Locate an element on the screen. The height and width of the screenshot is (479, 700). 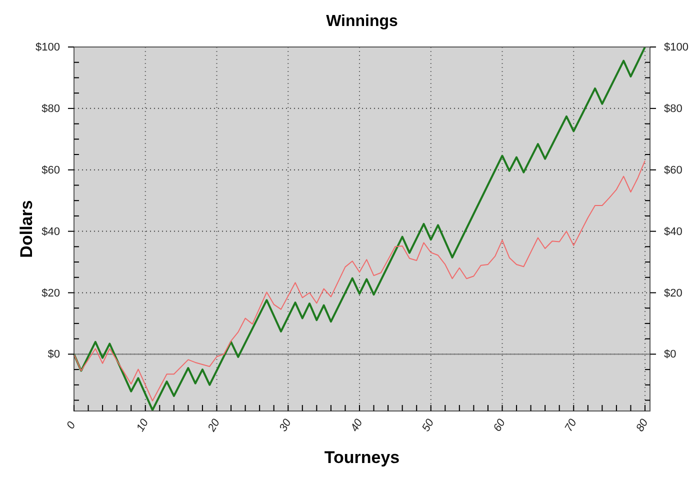
y2-tick-label: $60 is located at coordinates (673, 170).